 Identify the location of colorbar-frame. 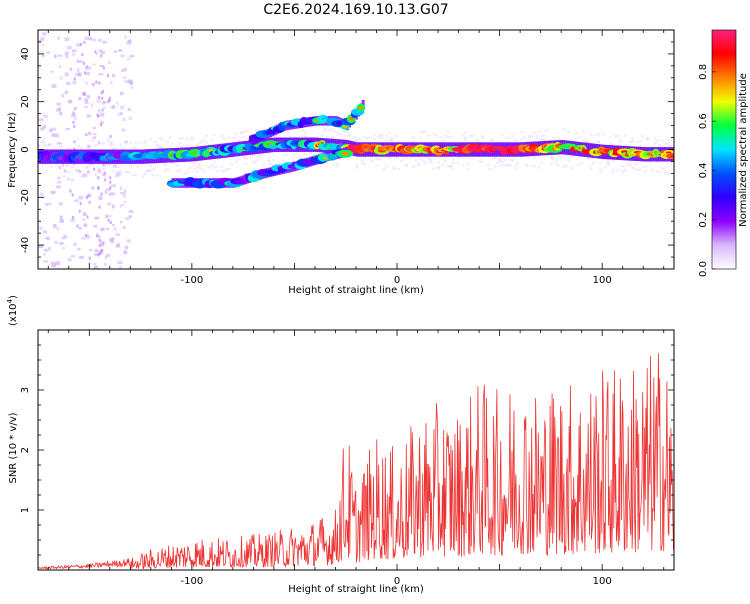
(724, 149).